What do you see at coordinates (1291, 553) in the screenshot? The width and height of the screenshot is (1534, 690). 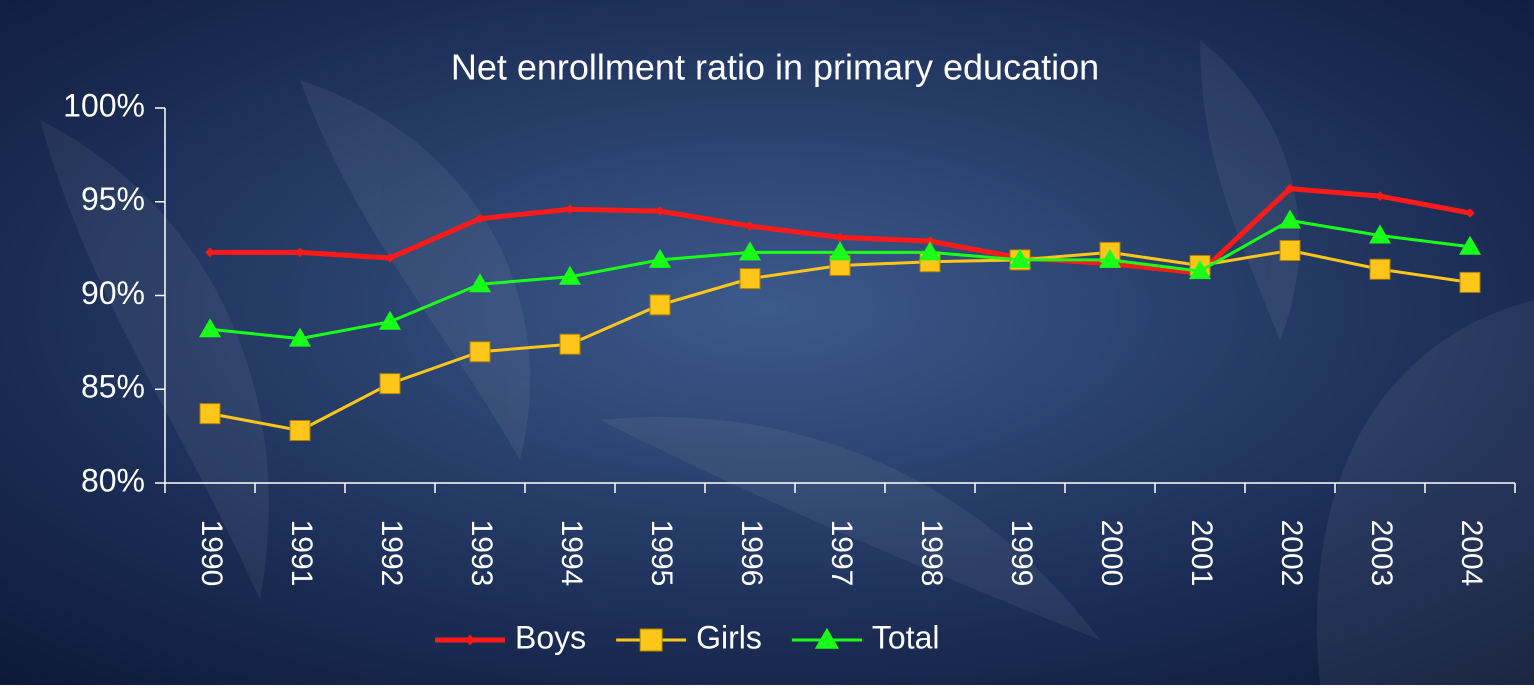 I see `x-tick-label: 2002` at bounding box center [1291, 553].